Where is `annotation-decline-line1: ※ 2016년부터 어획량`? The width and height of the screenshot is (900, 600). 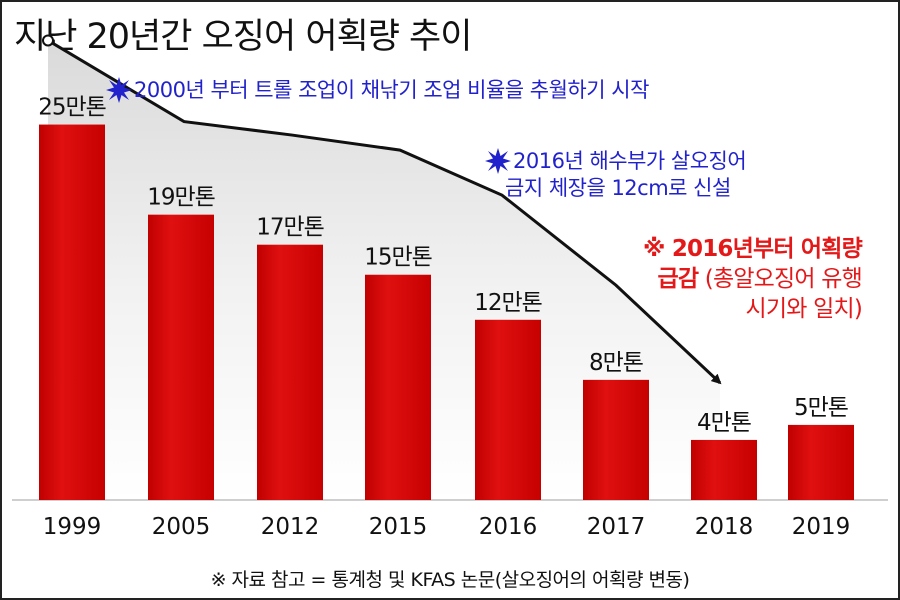 annotation-decline-line1: ※ 2016년부터 어획량 is located at coordinates (753, 249).